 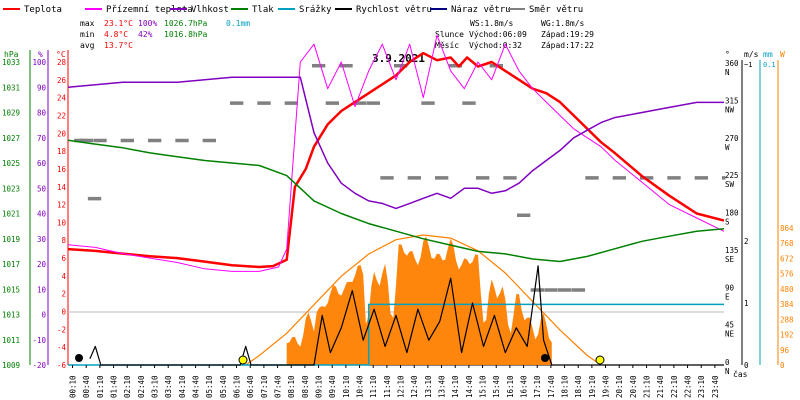 What do you see at coordinates (42, 289) in the screenshot?
I see `axis-pct-tick: 10` at bounding box center [42, 289].